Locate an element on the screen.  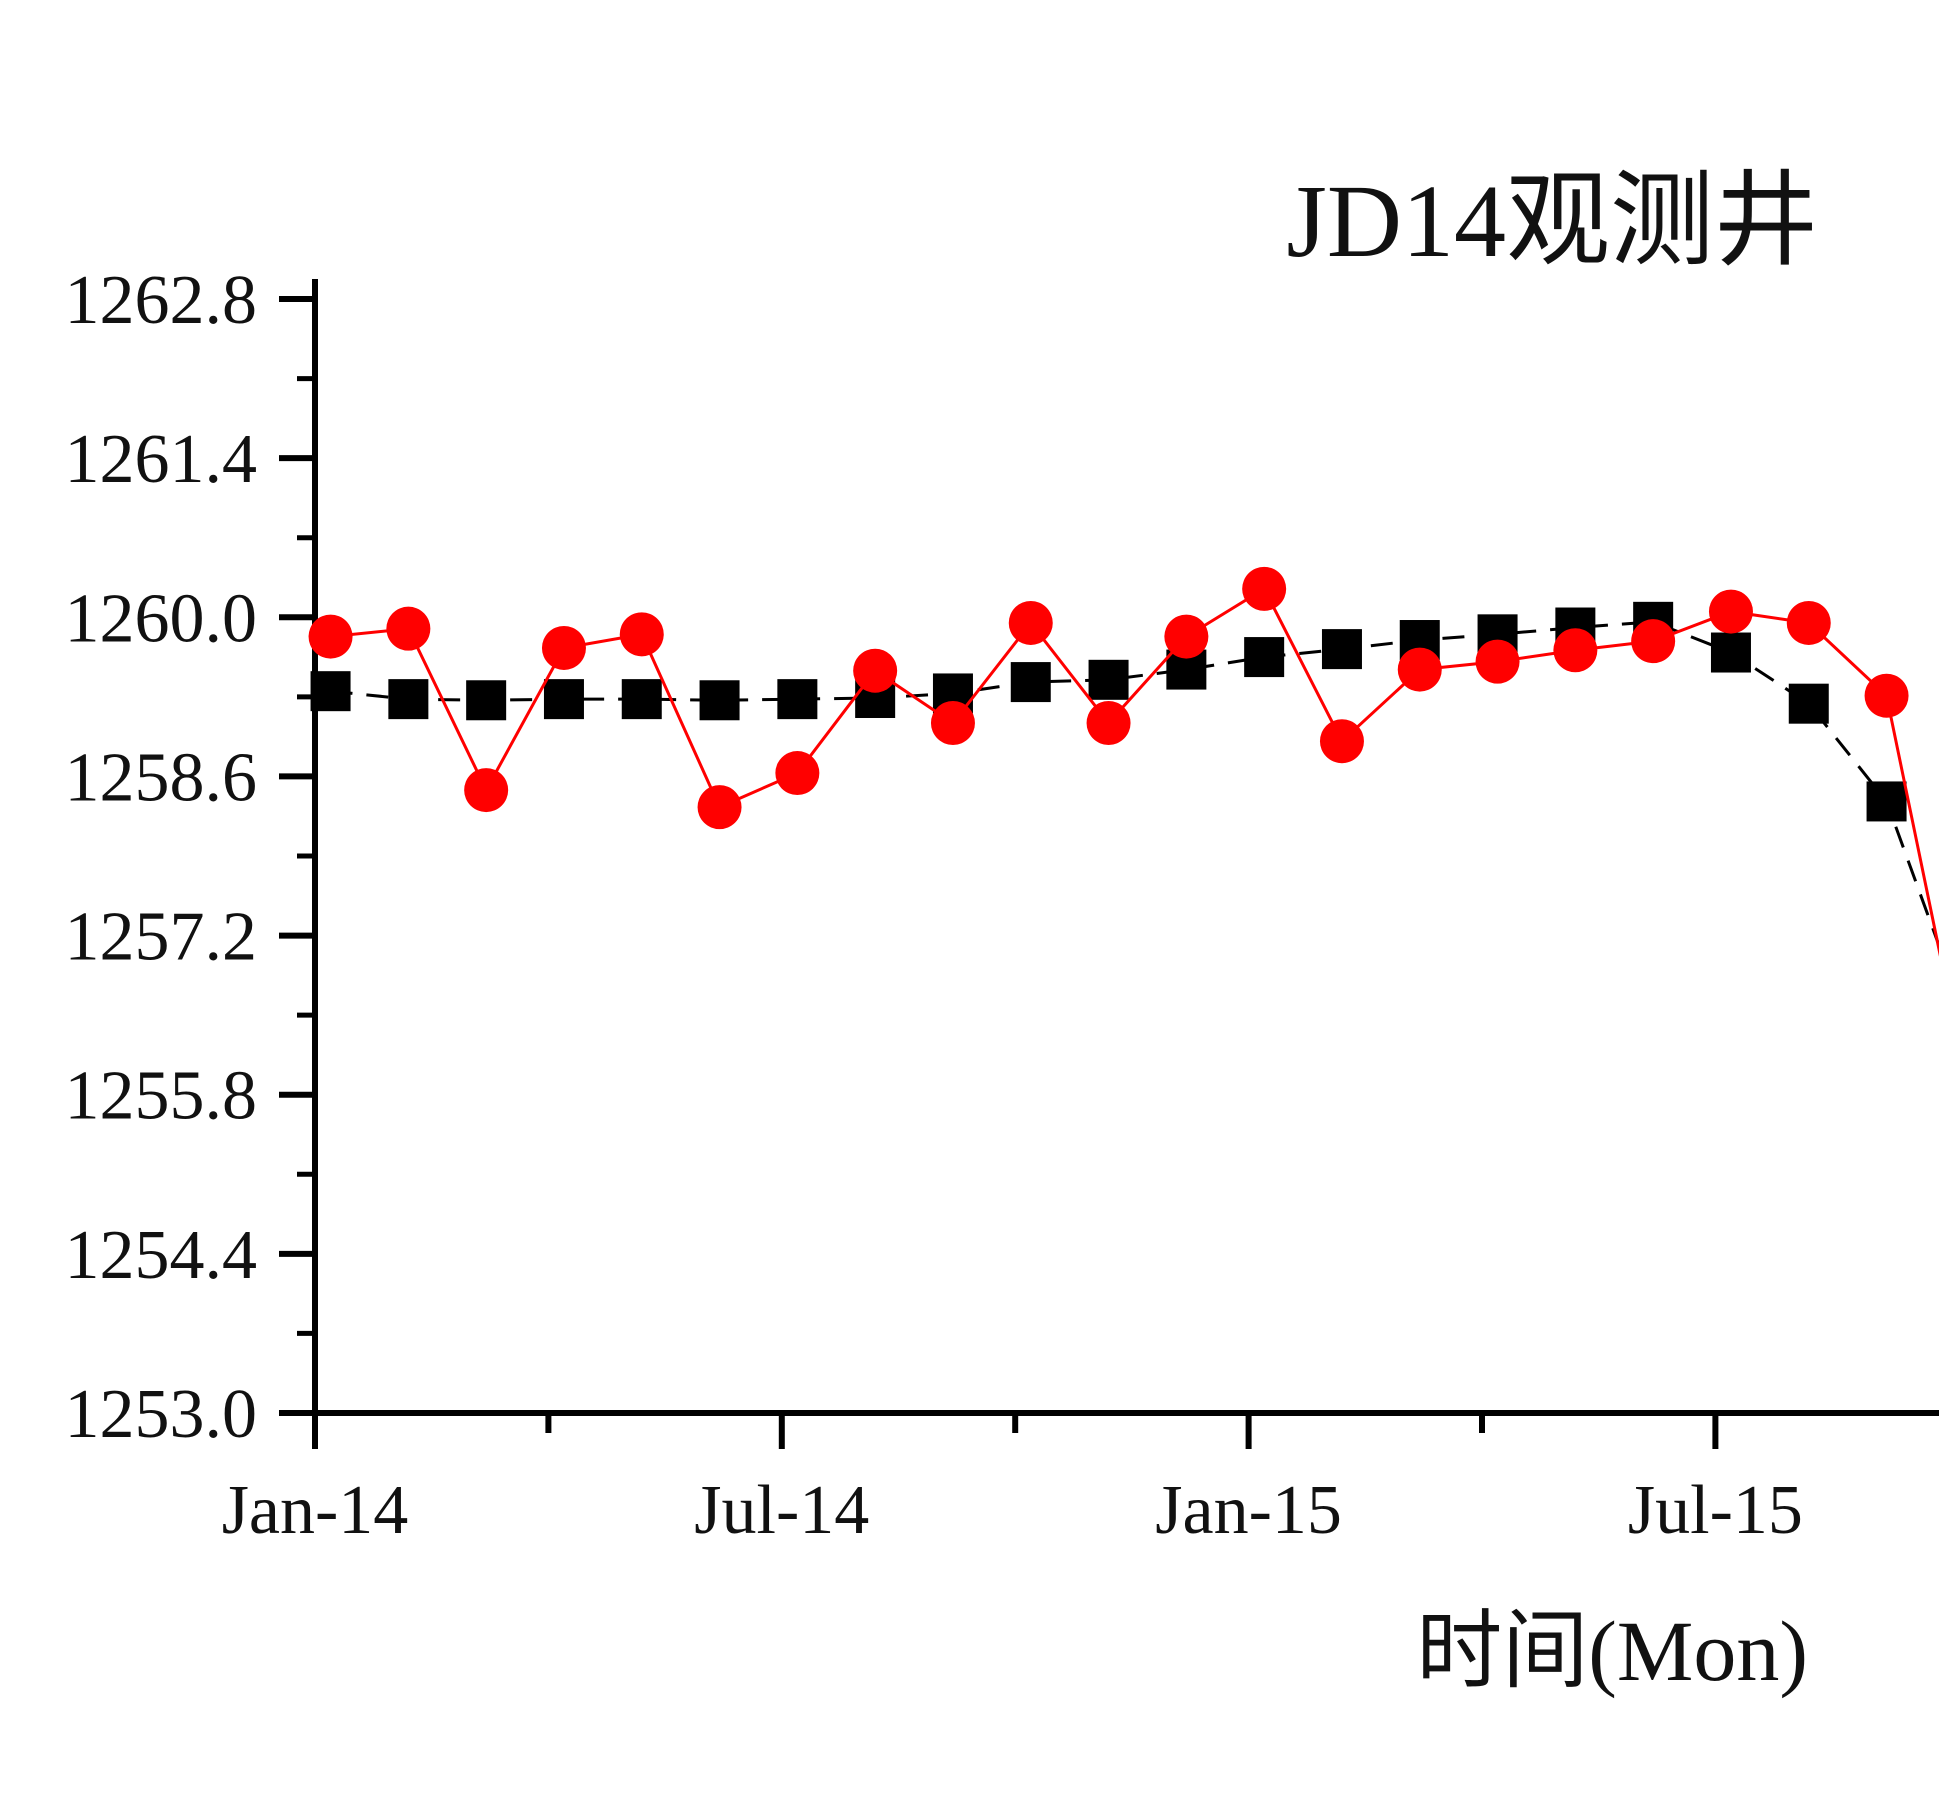
y-tick-label: 1260.0 is located at coordinates (161, 618).